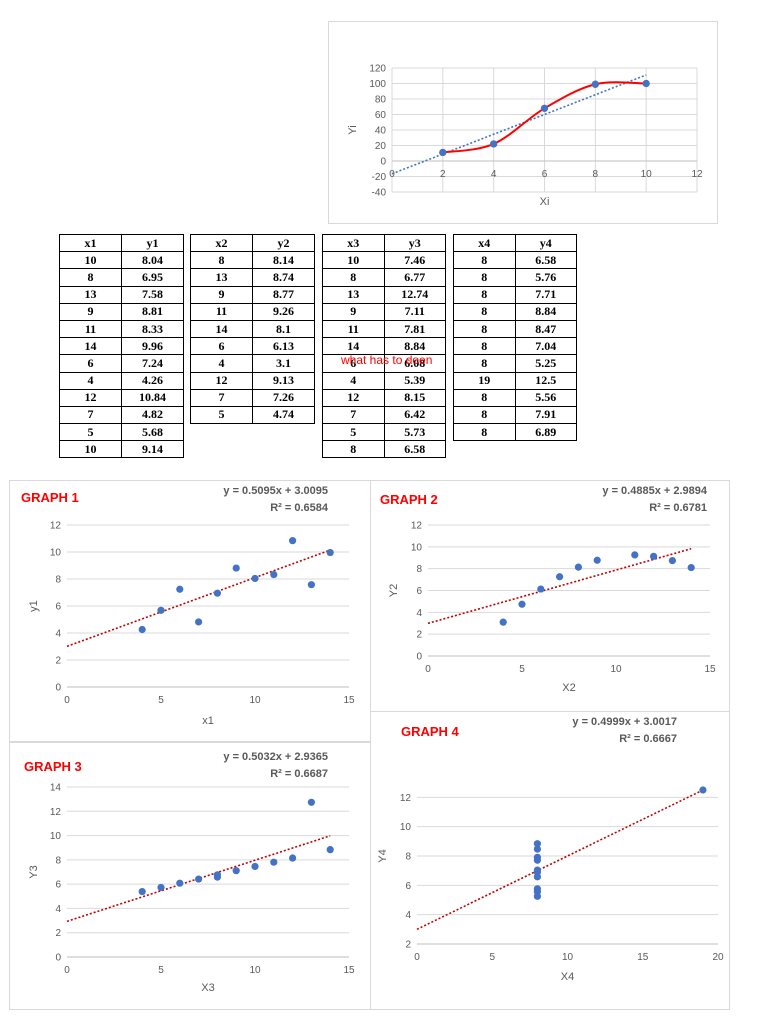  I want to click on column-header: y2, so click(283, 243).